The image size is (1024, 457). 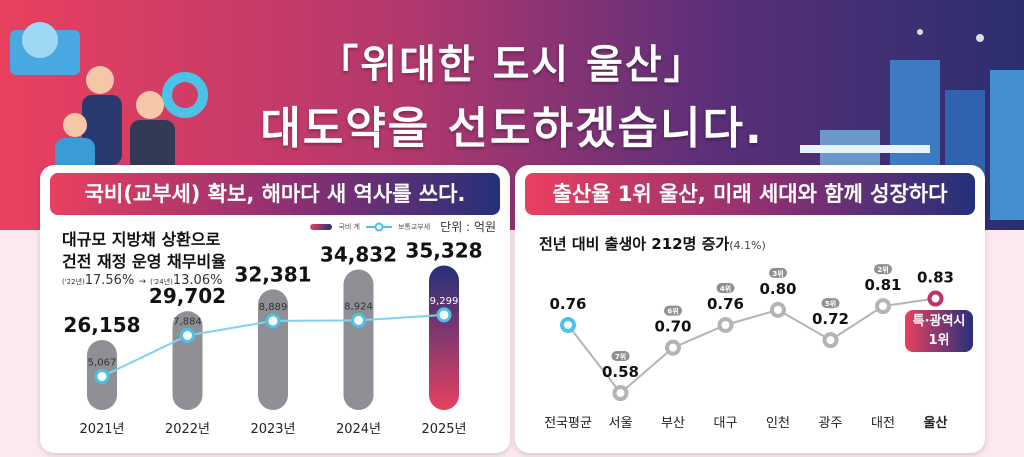 I want to click on line-series, so click(x=751, y=346).